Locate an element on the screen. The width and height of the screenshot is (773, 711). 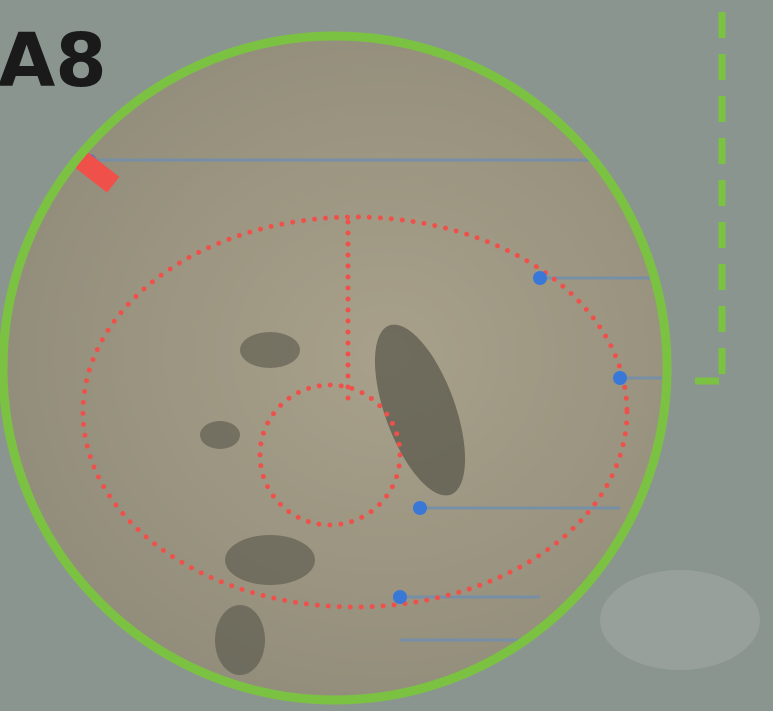
pattern-inner is located at coordinates (330, 455).